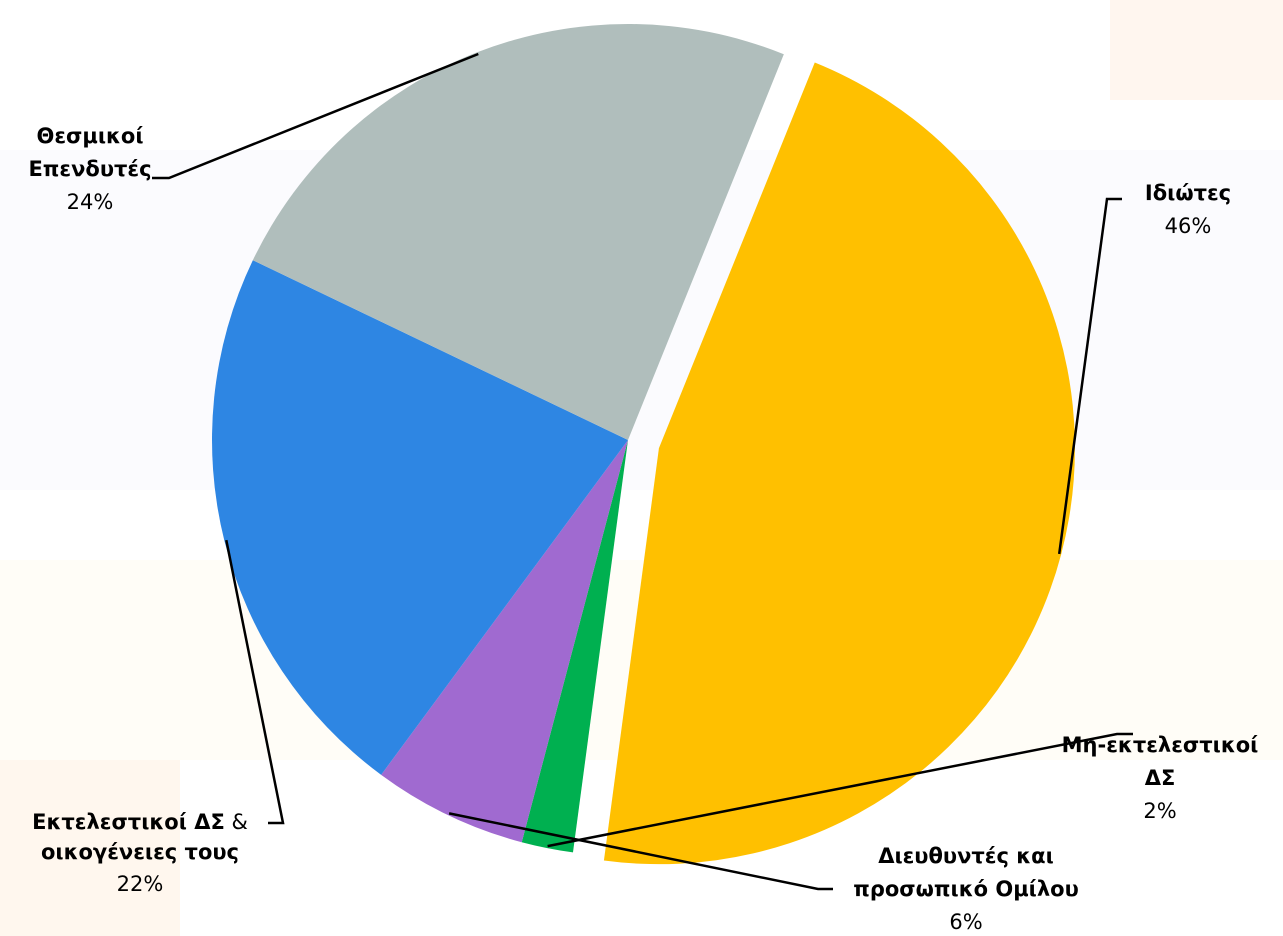  What do you see at coordinates (1188, 209) in the screenshot?
I see `label-slice-0: Ιδιώτες 46%` at bounding box center [1188, 209].